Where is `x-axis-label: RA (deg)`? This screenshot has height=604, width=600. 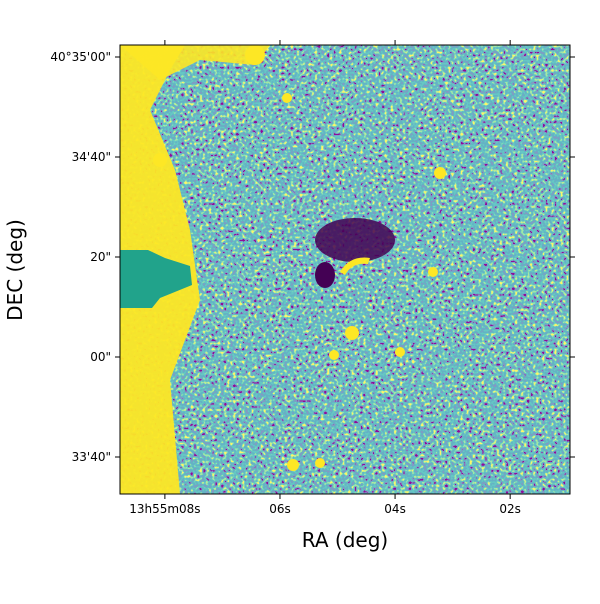
x-axis-label: RA (deg) is located at coordinates (345, 540).